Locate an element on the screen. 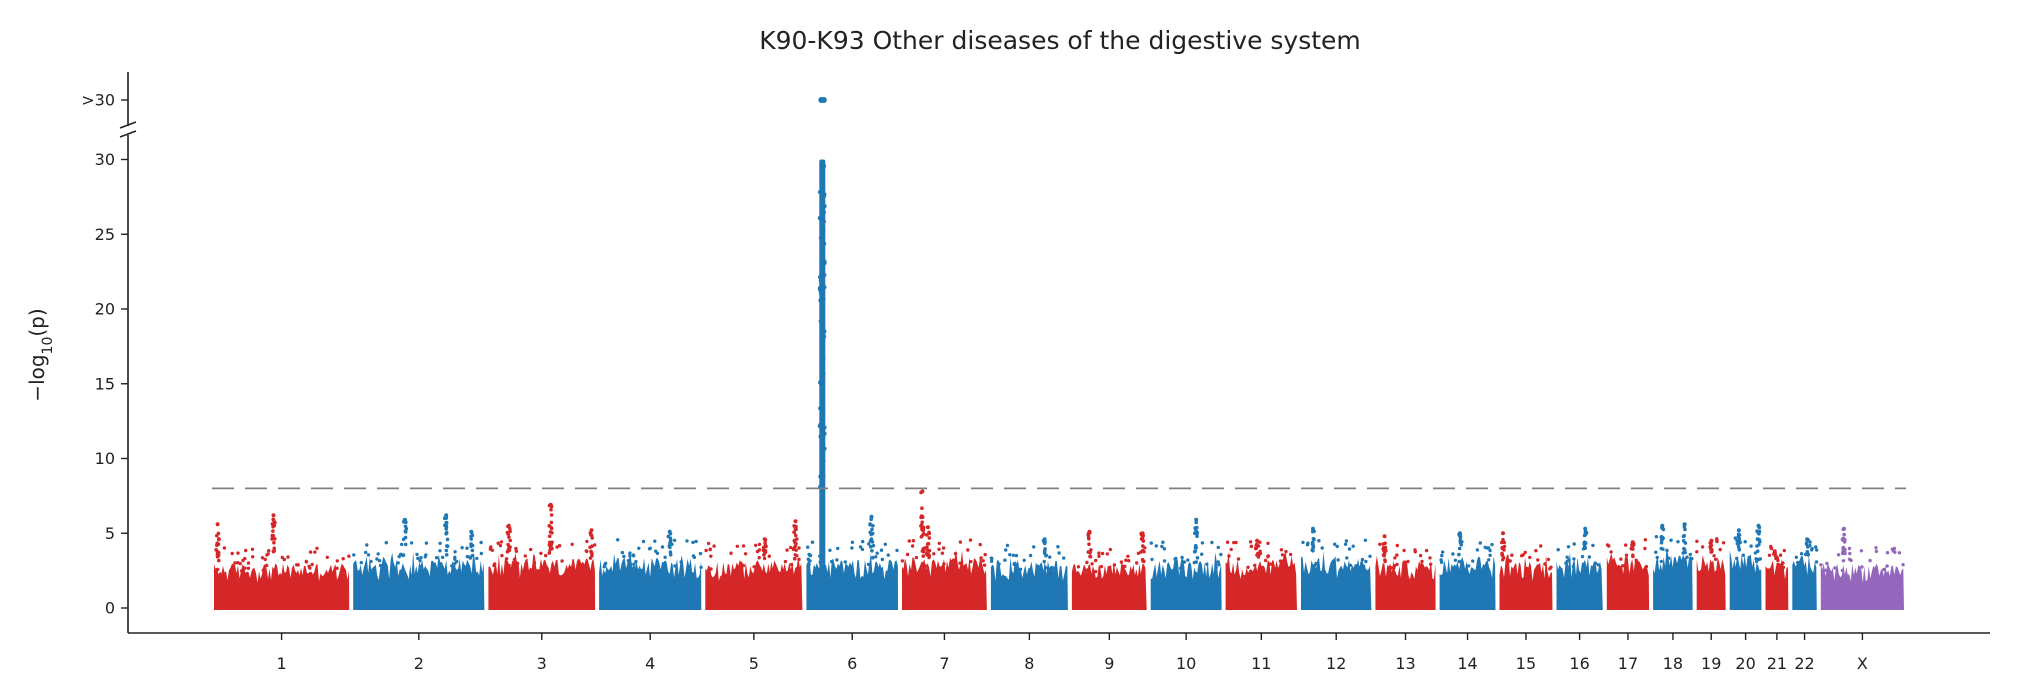 The height and width of the screenshot is (700, 2019). axis-break-mark is located at coordinates (128, 134).